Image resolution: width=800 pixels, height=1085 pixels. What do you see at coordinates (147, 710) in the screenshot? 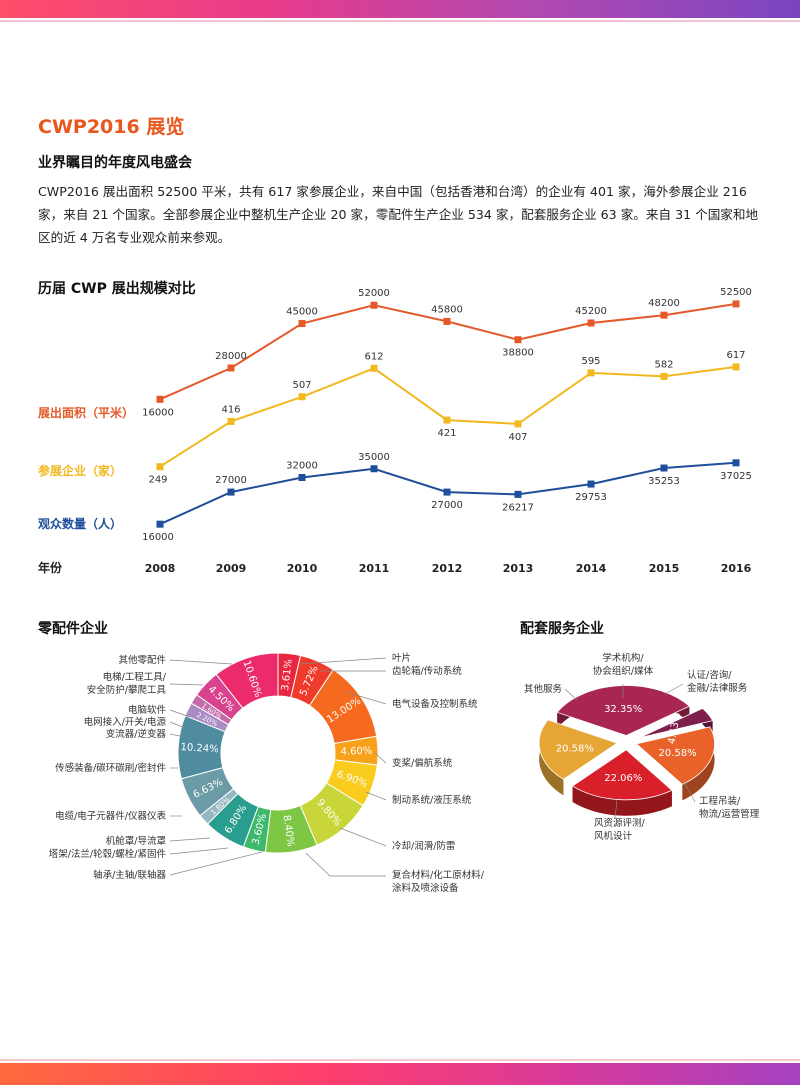
I see `donut-category-label: 电脑软件` at bounding box center [147, 710].